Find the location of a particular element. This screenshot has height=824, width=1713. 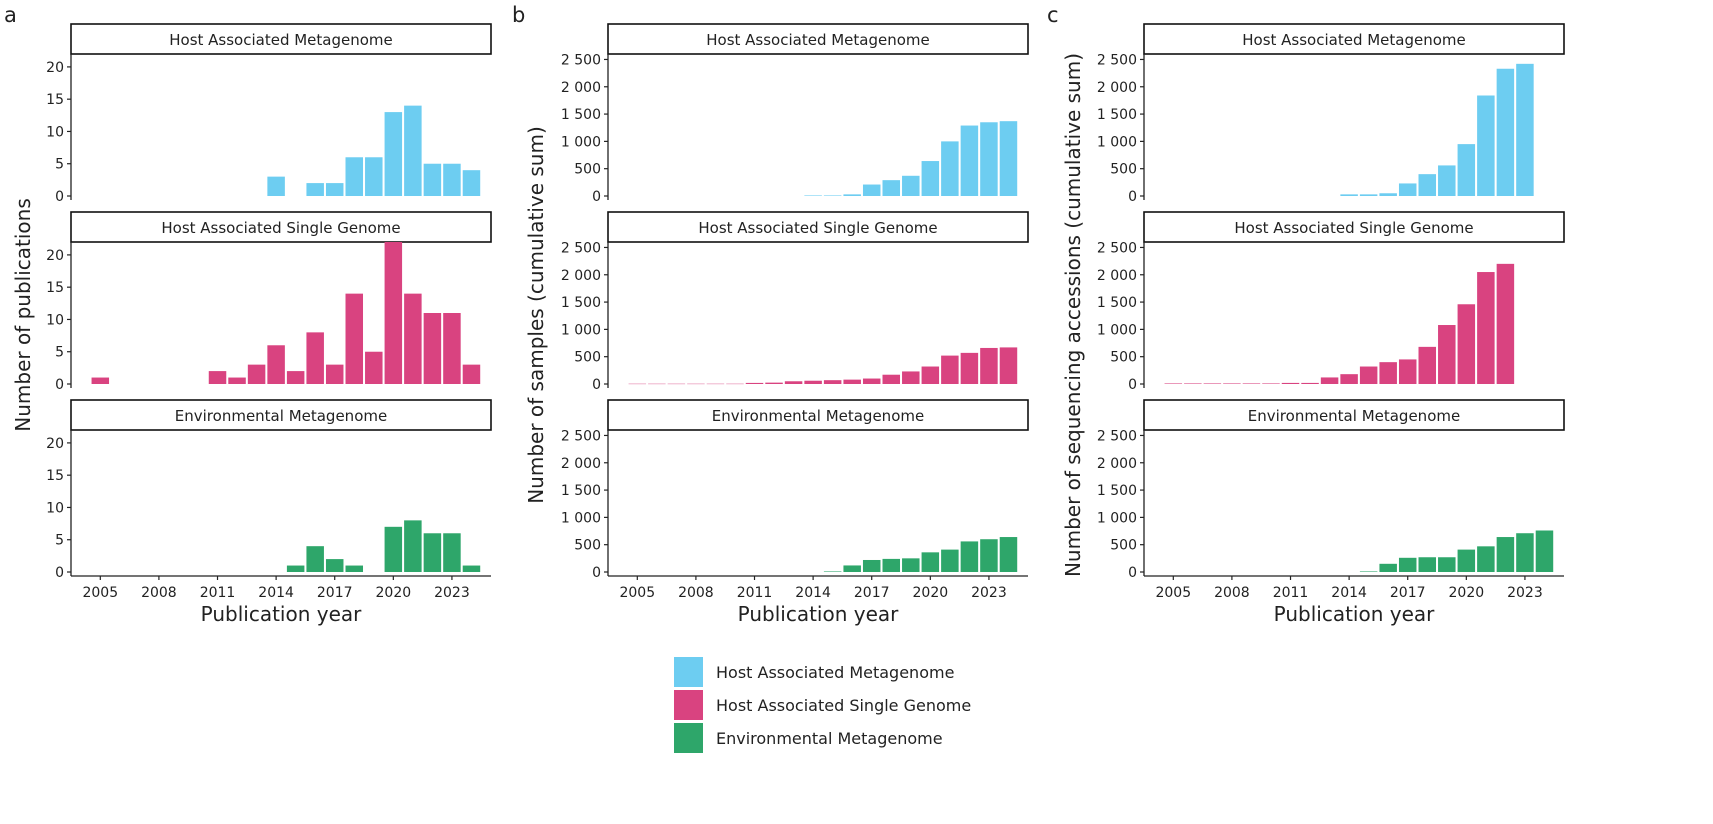

x-tick-label: 2011 is located at coordinates (218, 593).